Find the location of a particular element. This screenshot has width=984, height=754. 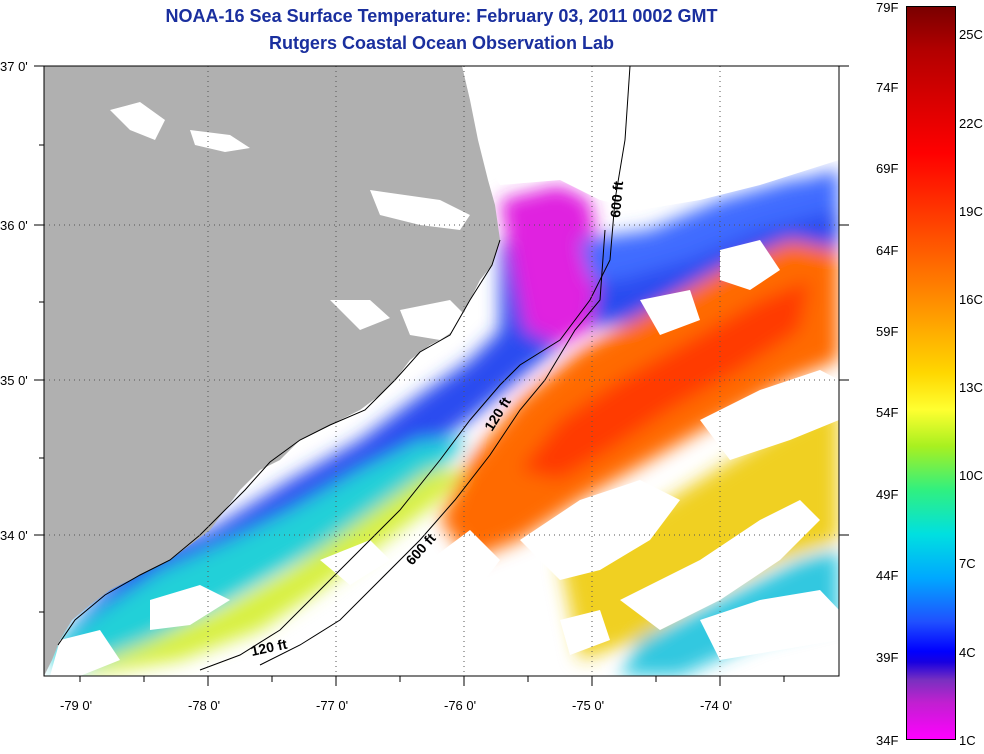

color-scale-bar is located at coordinates (931, 373).